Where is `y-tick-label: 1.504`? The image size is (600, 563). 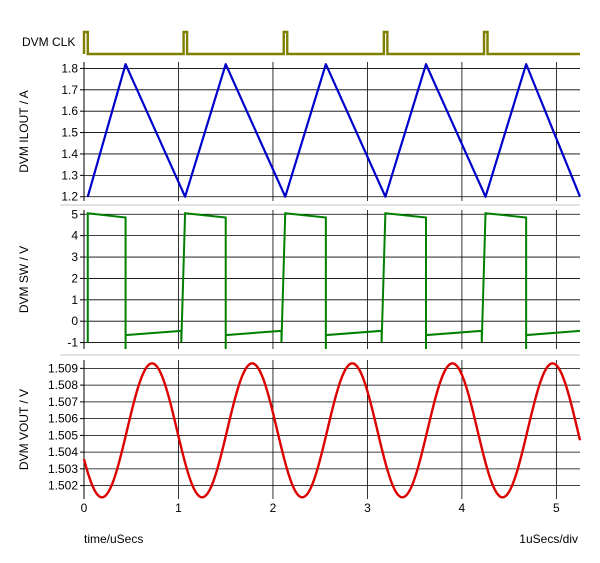 y-tick-label: 1.504 is located at coordinates (63, 452).